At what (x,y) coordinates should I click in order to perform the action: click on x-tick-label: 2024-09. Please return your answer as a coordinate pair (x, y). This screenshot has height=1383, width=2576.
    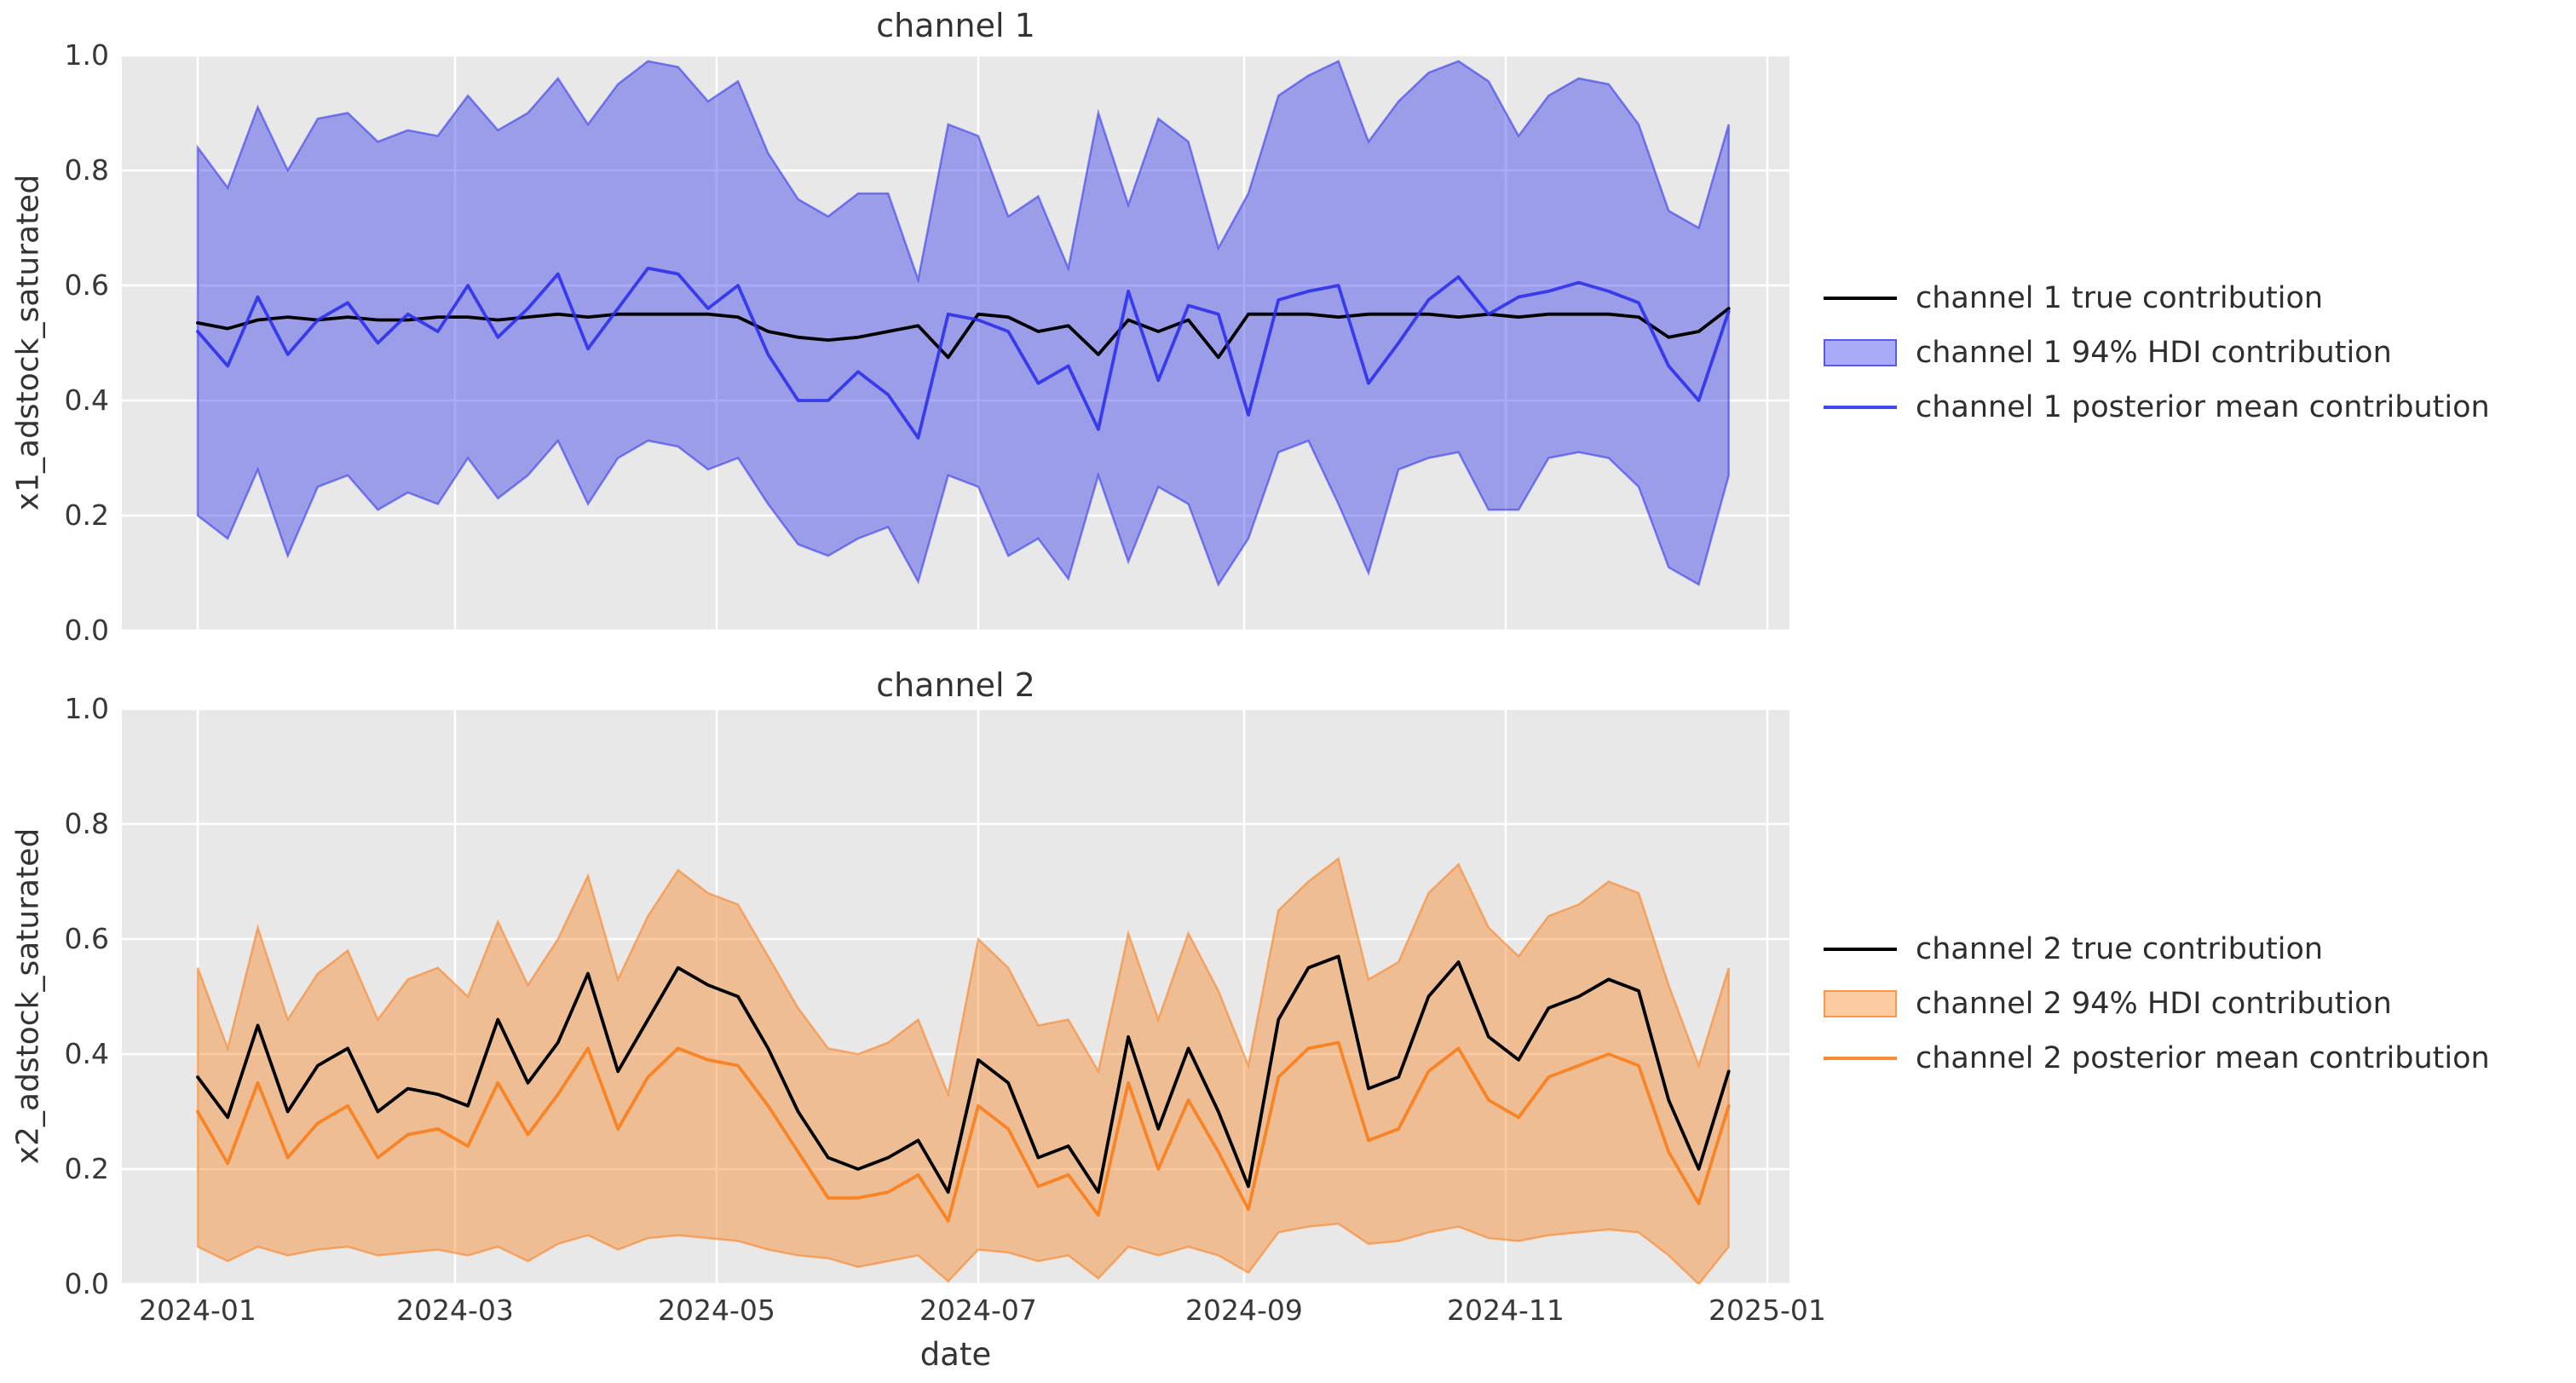
    Looking at the image, I should click on (1244, 1310).